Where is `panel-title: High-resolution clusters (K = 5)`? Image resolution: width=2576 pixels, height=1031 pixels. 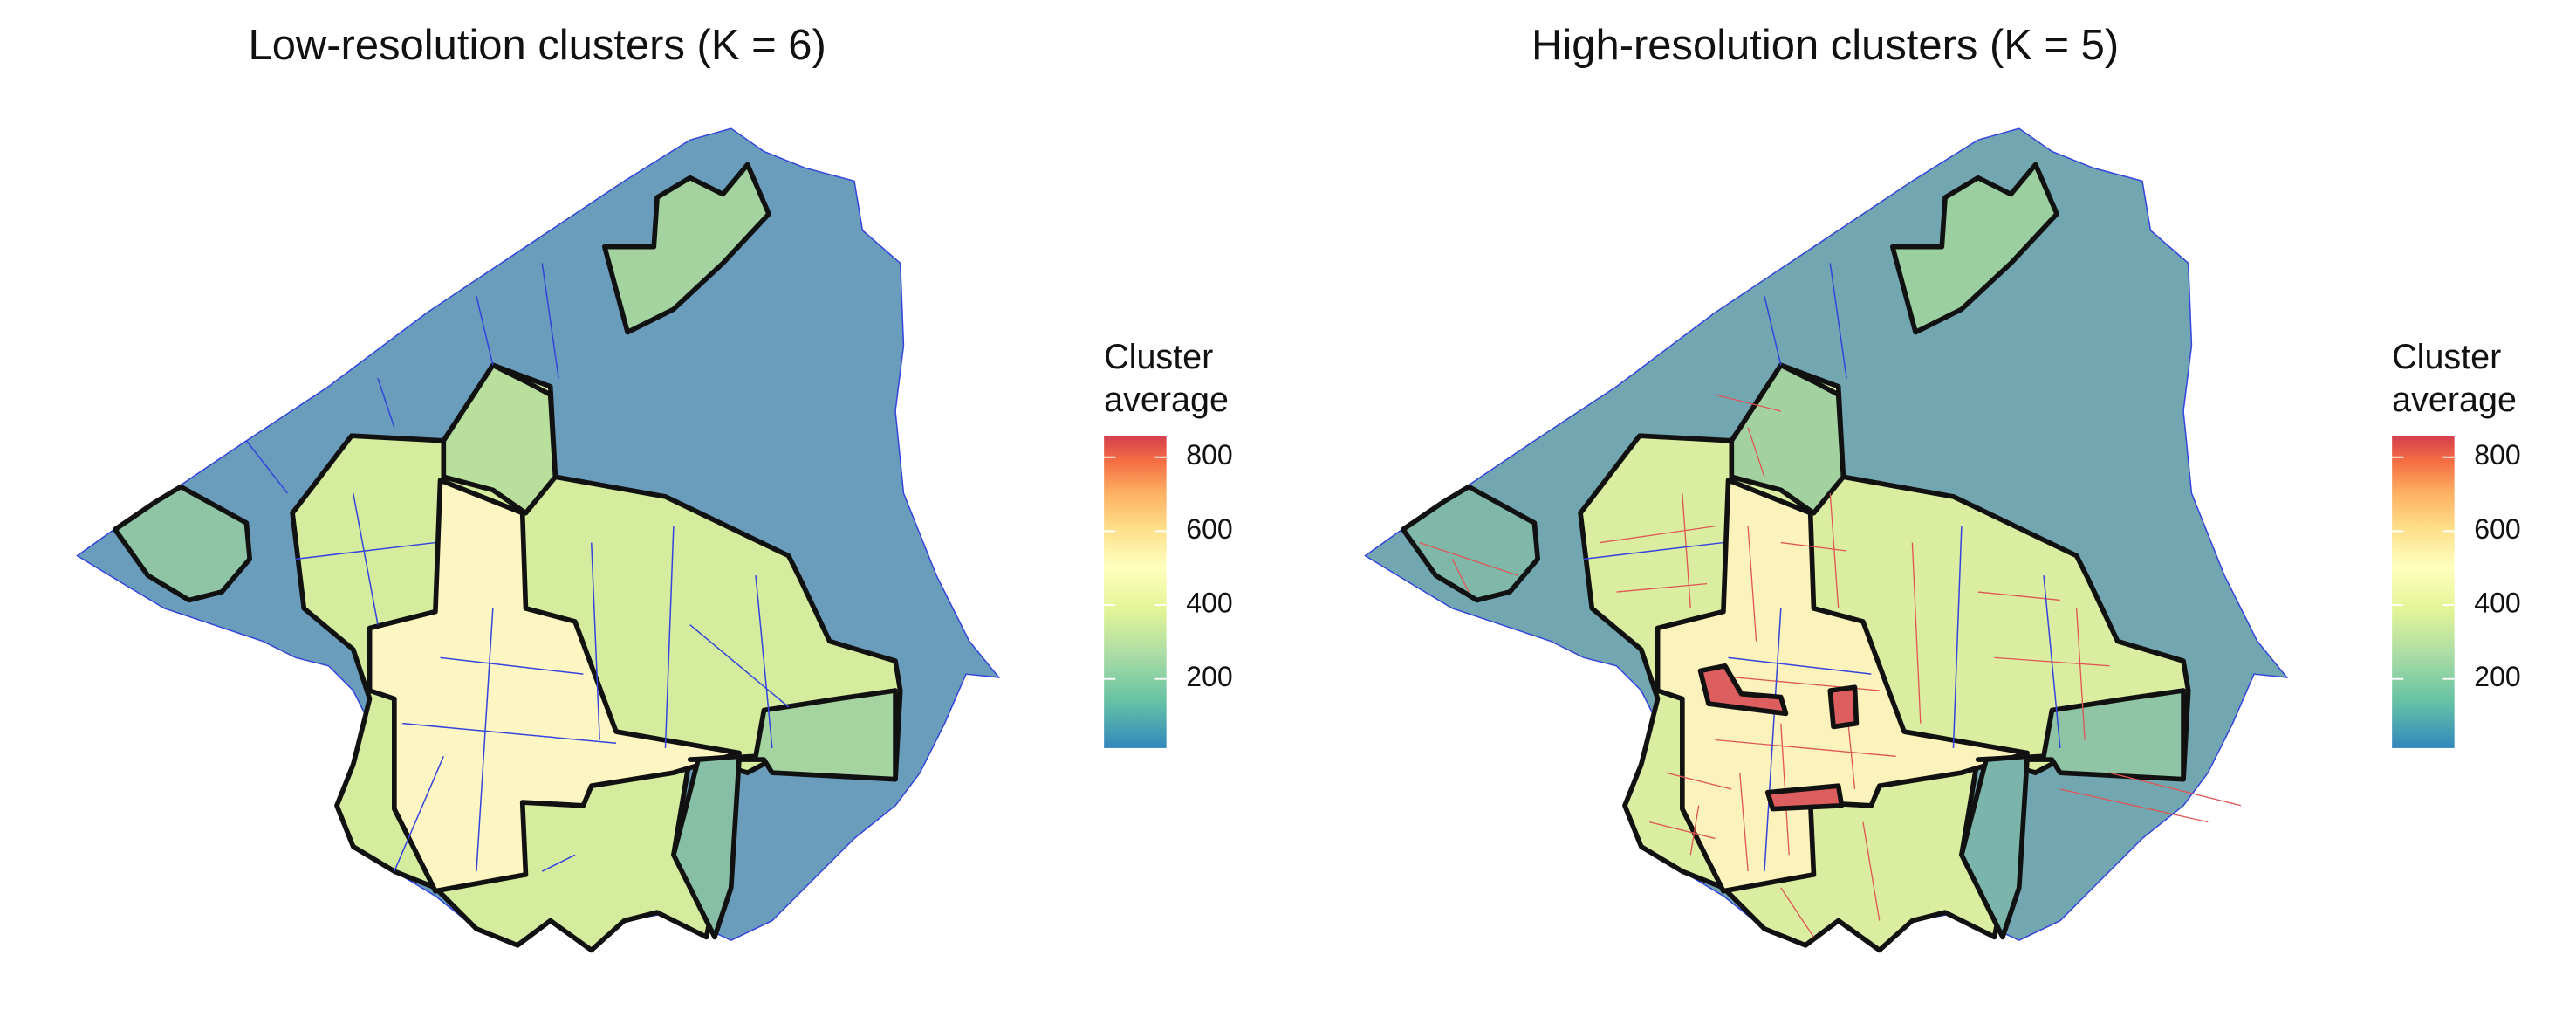 panel-title: High-resolution clusters (K = 5) is located at coordinates (1825, 45).